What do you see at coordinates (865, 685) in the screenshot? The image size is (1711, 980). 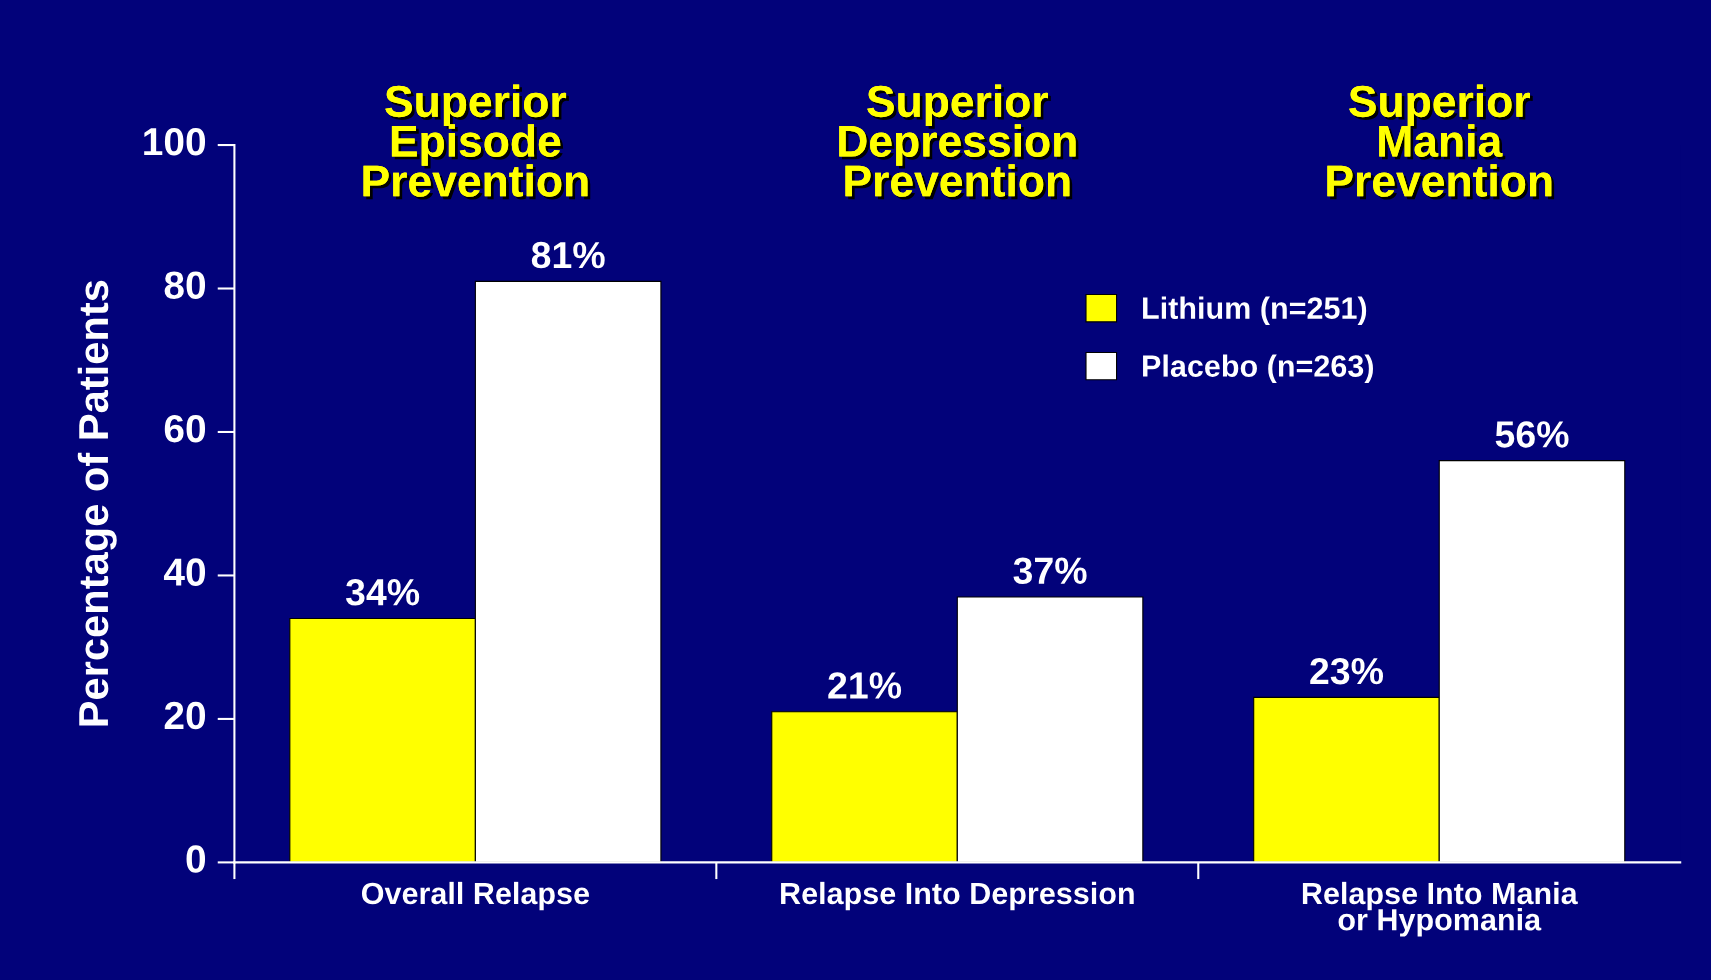 I see `data-label: 21%` at bounding box center [865, 685].